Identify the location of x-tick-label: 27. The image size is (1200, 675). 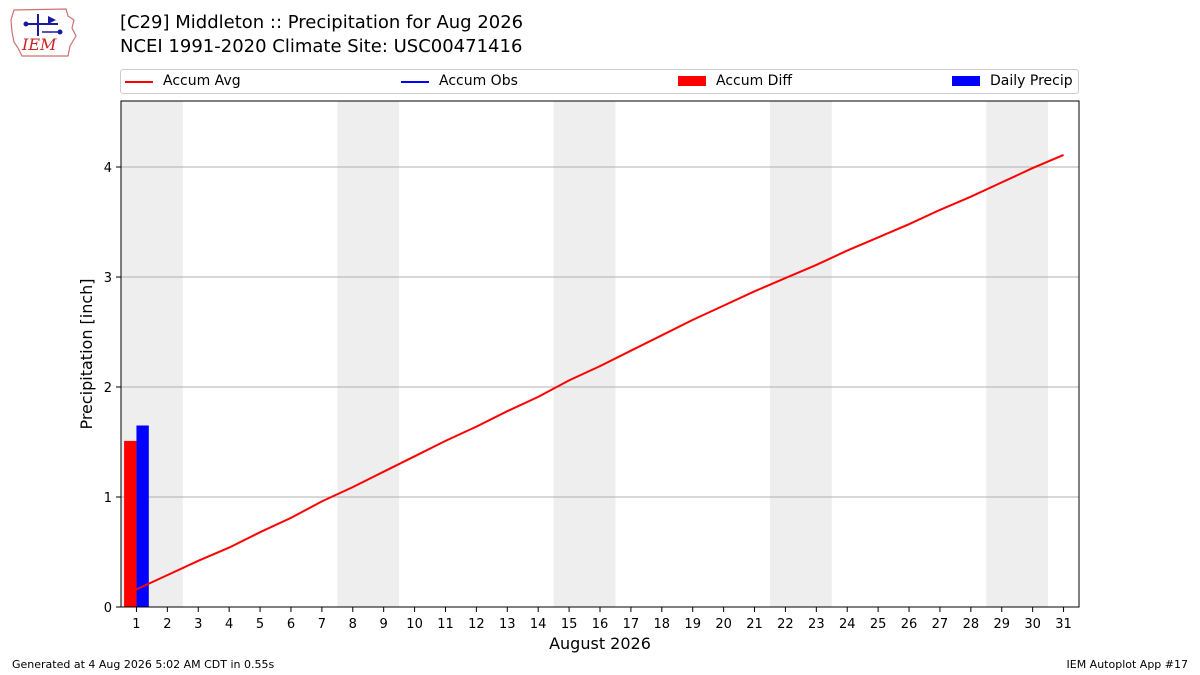
(940, 624).